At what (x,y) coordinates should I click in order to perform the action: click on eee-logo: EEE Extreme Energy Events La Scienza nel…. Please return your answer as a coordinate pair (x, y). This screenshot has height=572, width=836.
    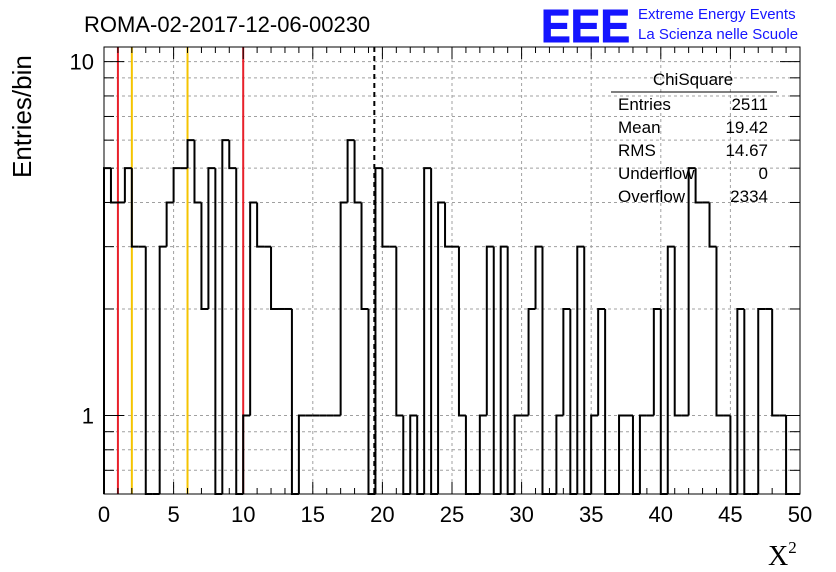
    Looking at the image, I should click on (670, 26).